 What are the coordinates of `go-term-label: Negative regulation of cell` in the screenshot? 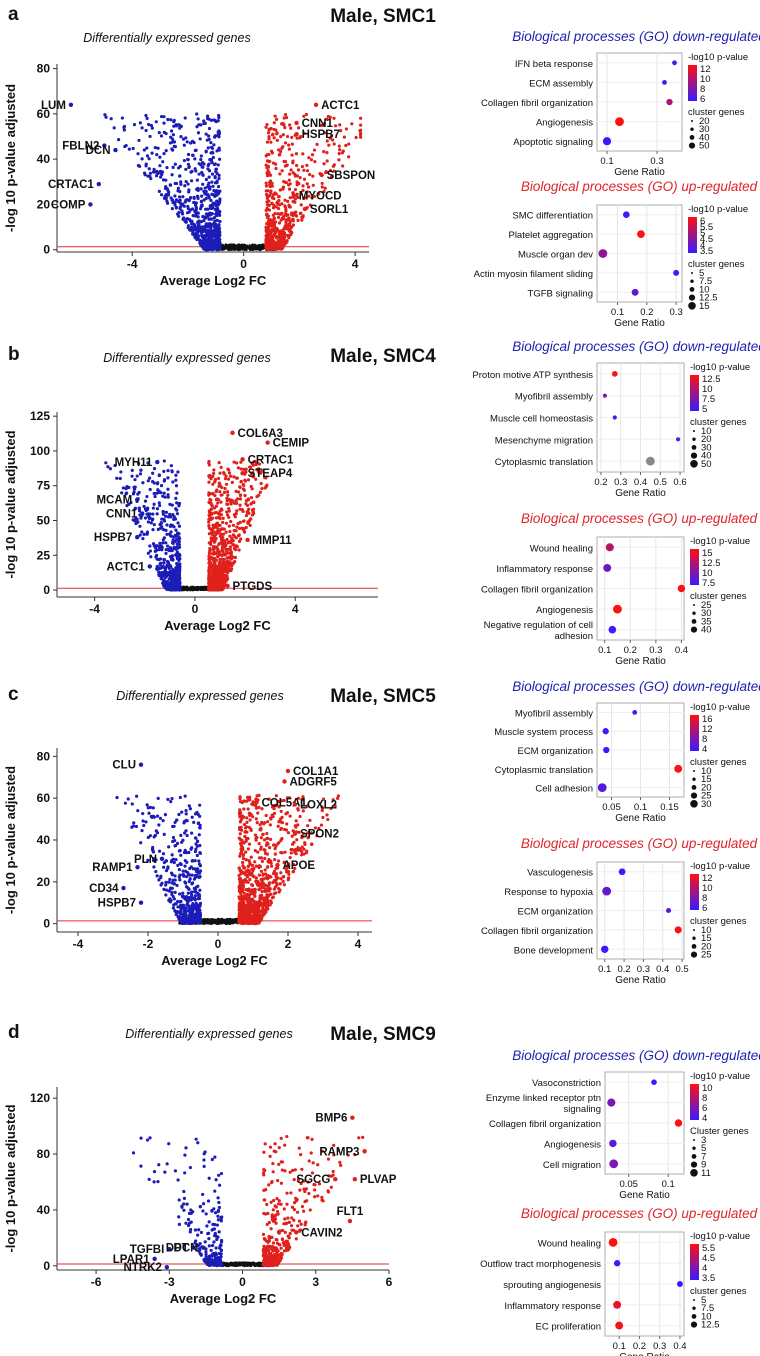 It's located at (538, 625).